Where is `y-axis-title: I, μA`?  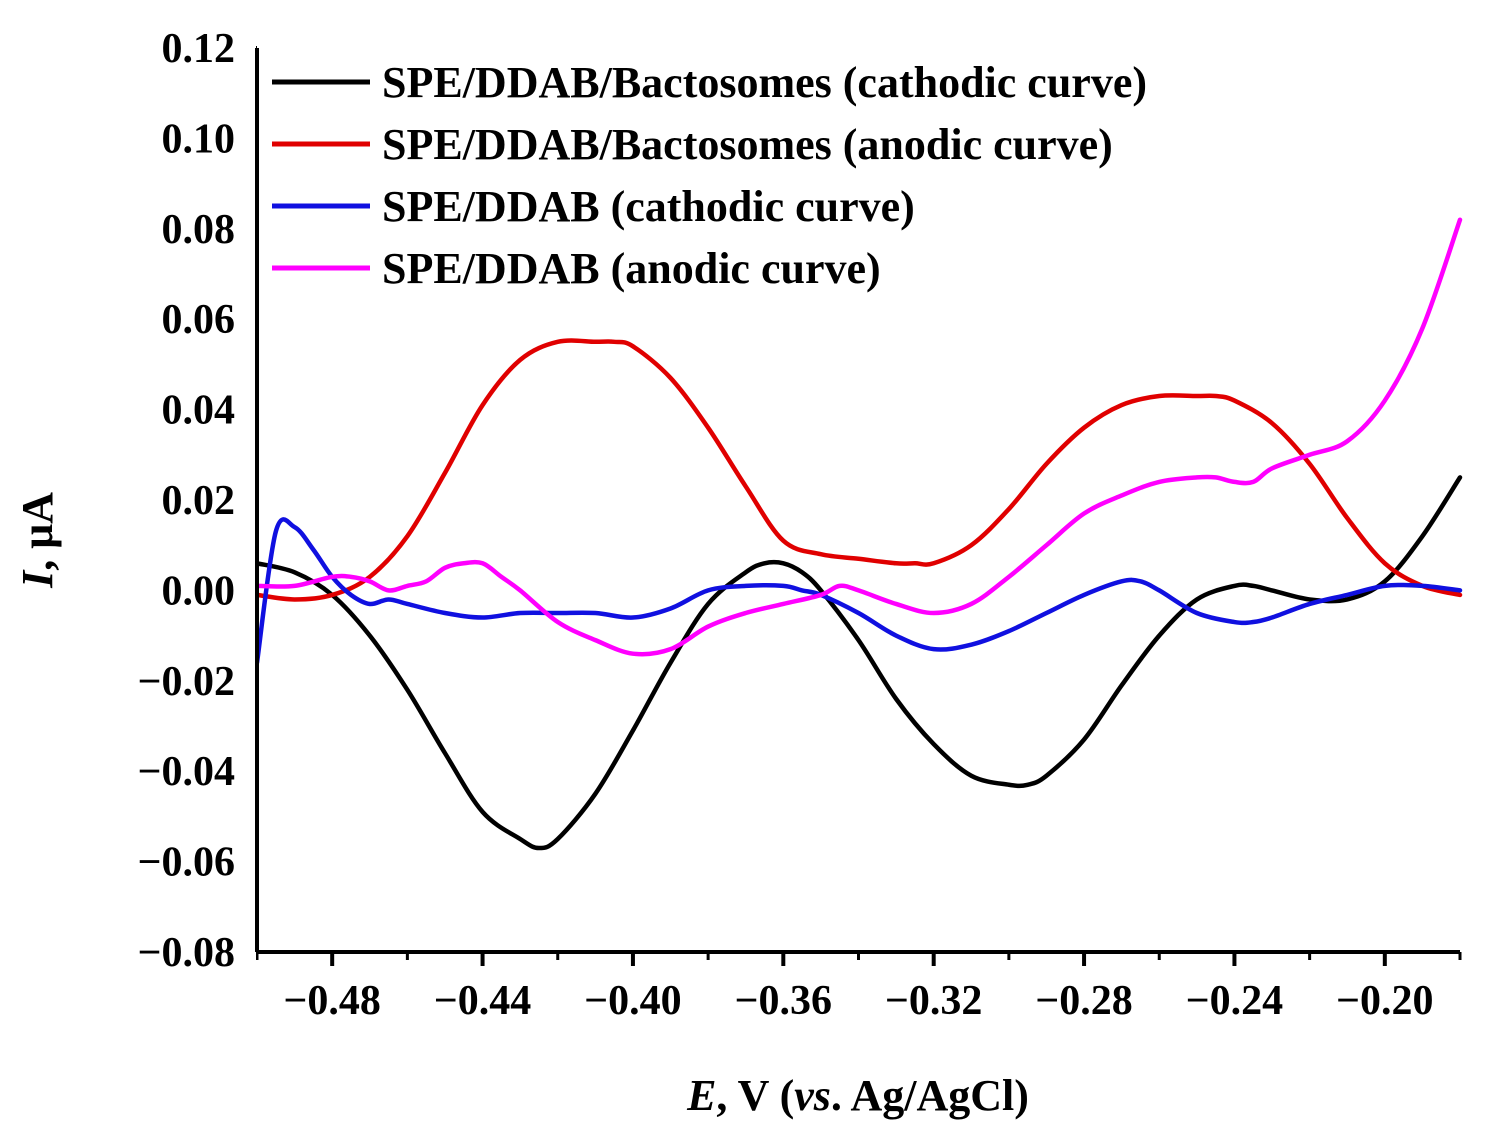
y-axis-title: I, μA is located at coordinates (37, 540).